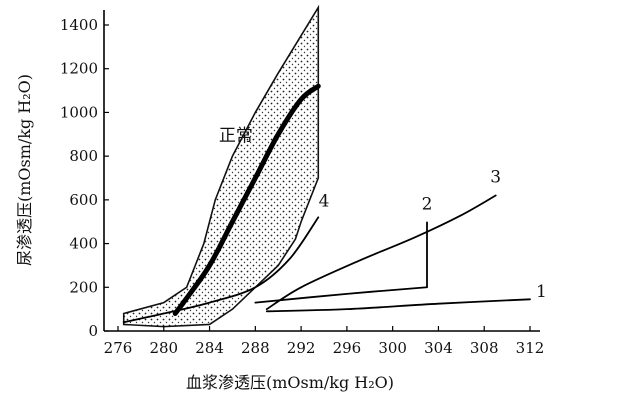  I want to click on y-tick-label: 400, so click(83, 244).